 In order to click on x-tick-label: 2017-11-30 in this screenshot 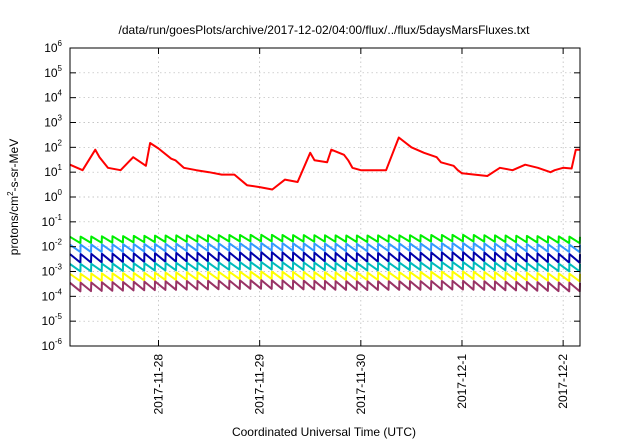, I will do `click(361, 384)`.